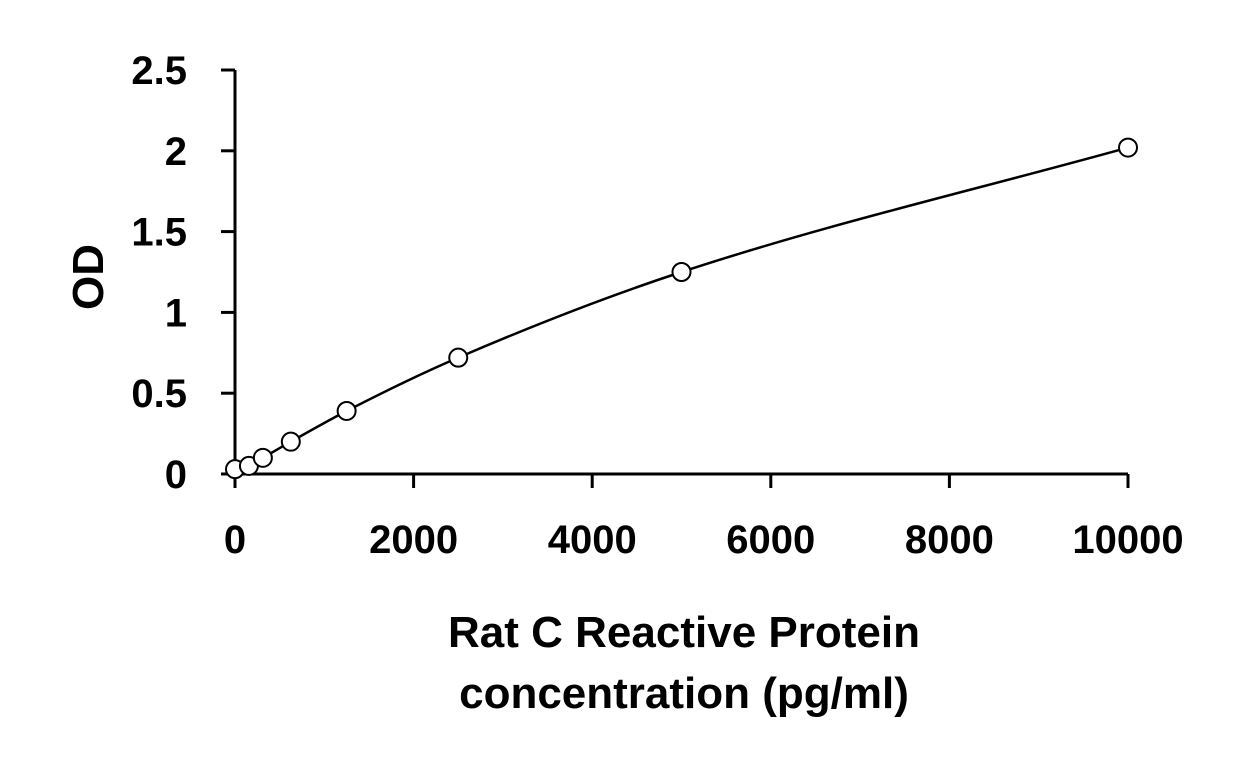 This screenshot has height=761, width=1245. I want to click on y-tick-label: 0, so click(176, 475).